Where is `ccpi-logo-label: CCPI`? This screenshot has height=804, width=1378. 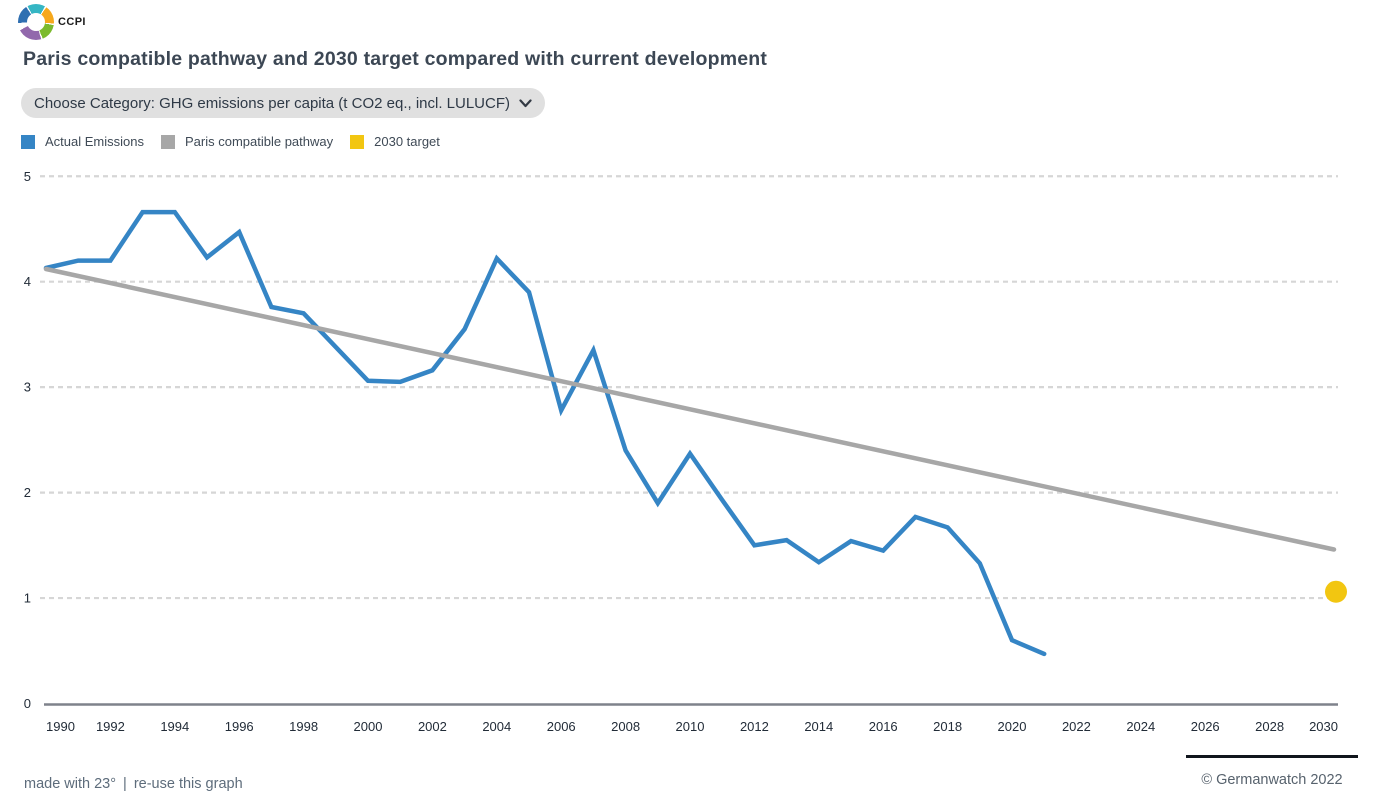
ccpi-logo-label: CCPI is located at coordinates (72, 22).